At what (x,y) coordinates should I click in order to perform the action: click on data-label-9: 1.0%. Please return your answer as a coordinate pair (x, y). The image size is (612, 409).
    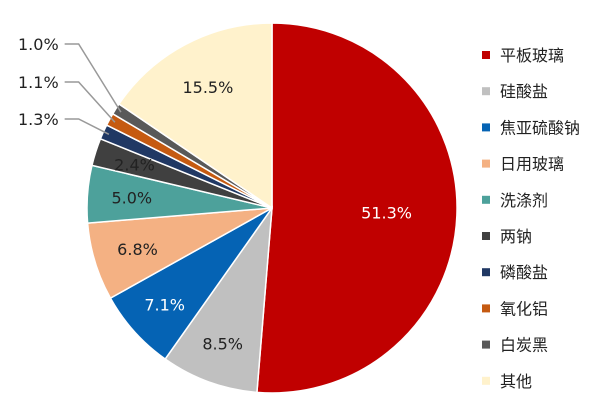
    Looking at the image, I should click on (38, 44).